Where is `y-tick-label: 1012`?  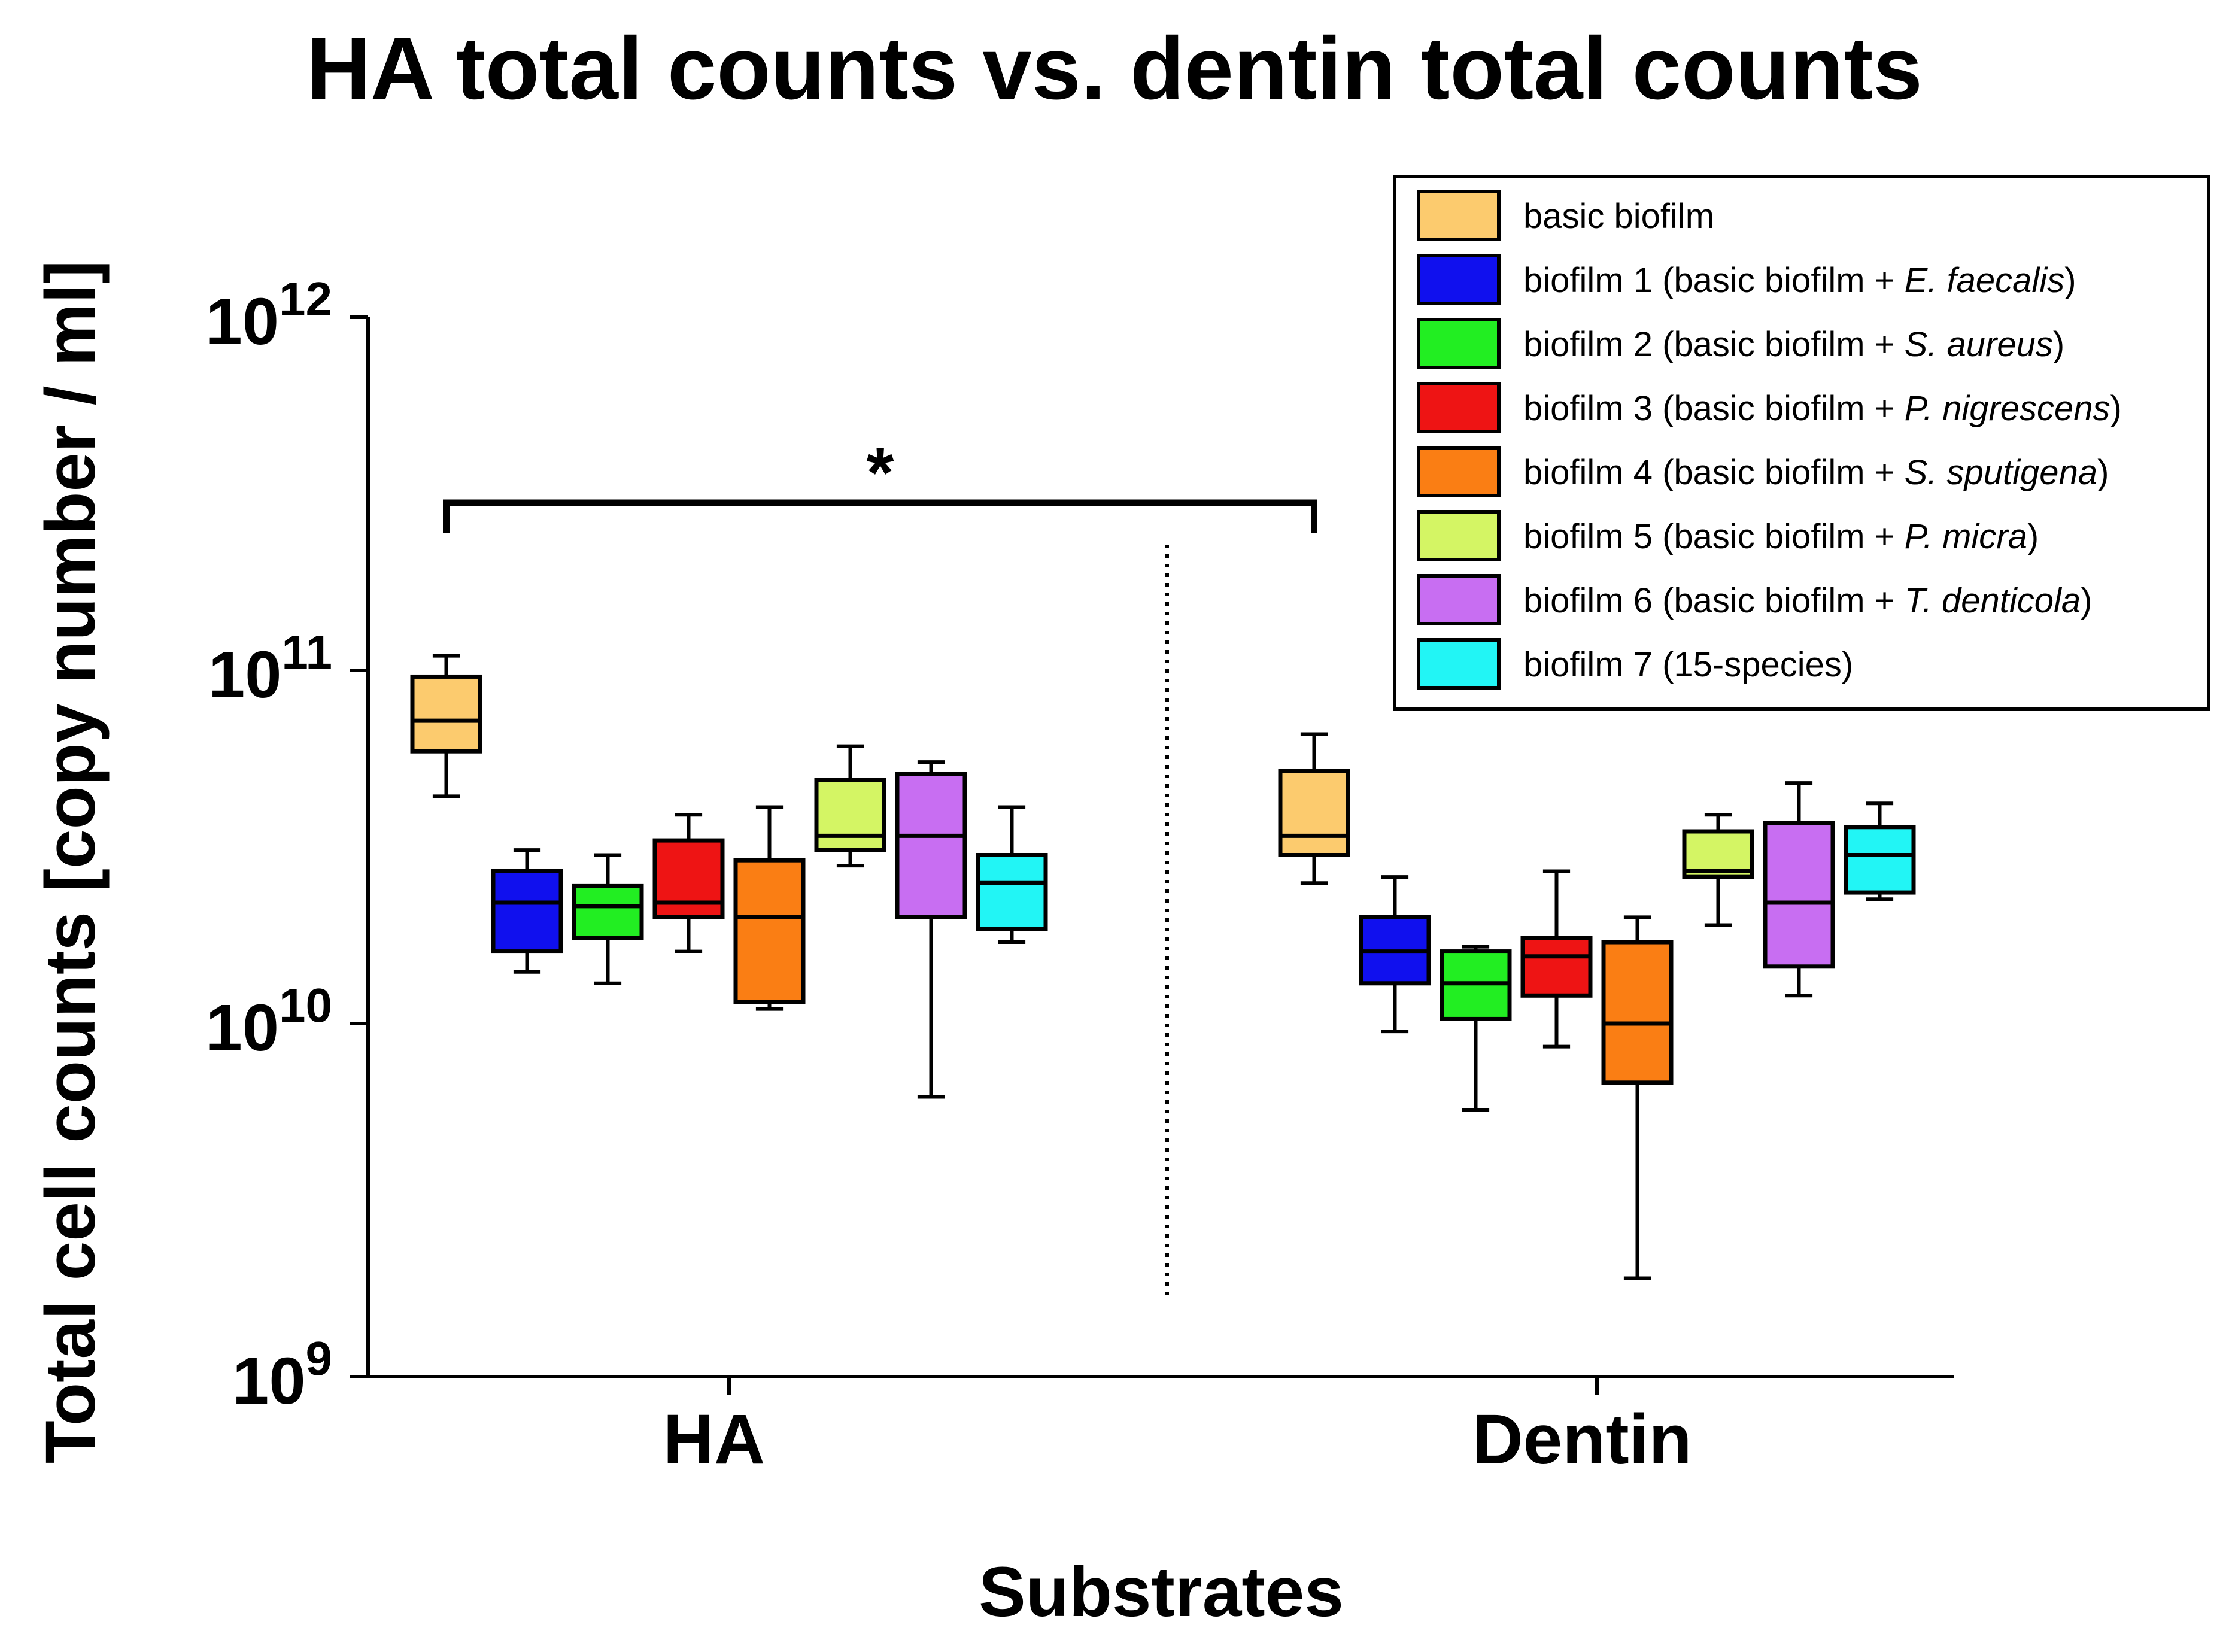
y-tick-label: 1012 is located at coordinates (269, 315).